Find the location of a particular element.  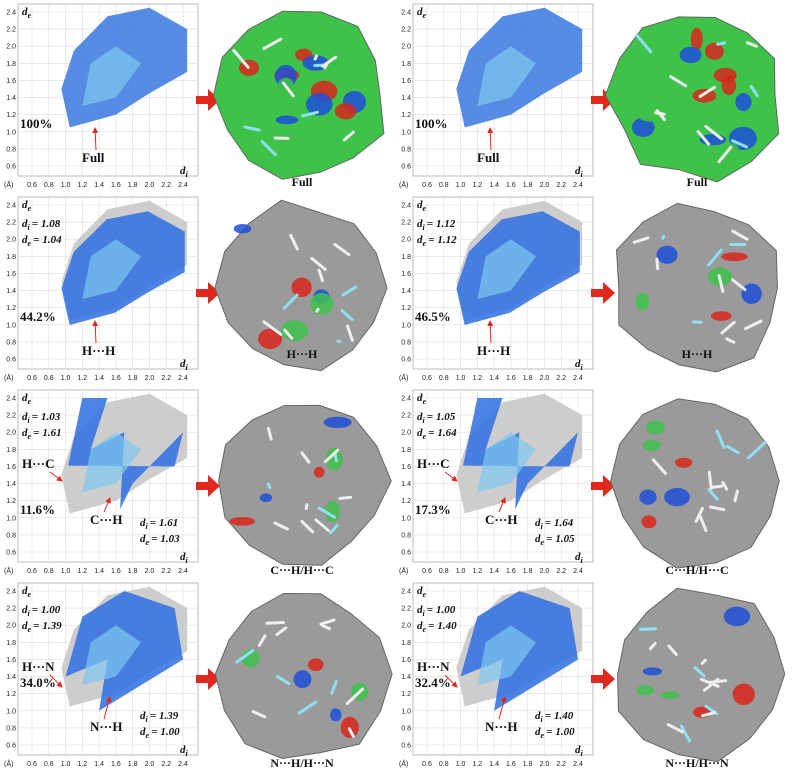

pointer-label: H···C is located at coordinates (38, 463).